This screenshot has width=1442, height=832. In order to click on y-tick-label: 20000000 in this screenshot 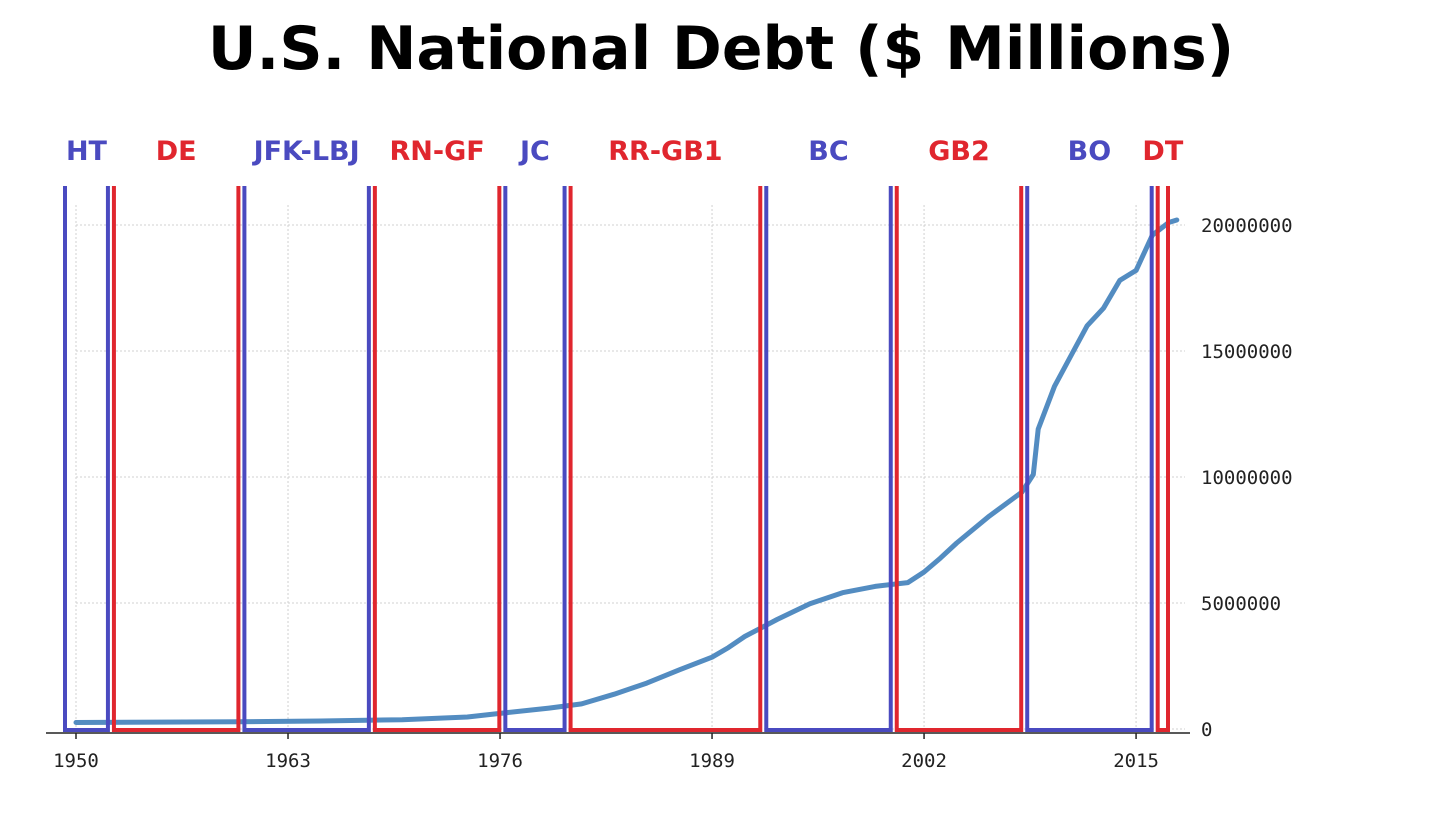, I will do `click(1247, 226)`.